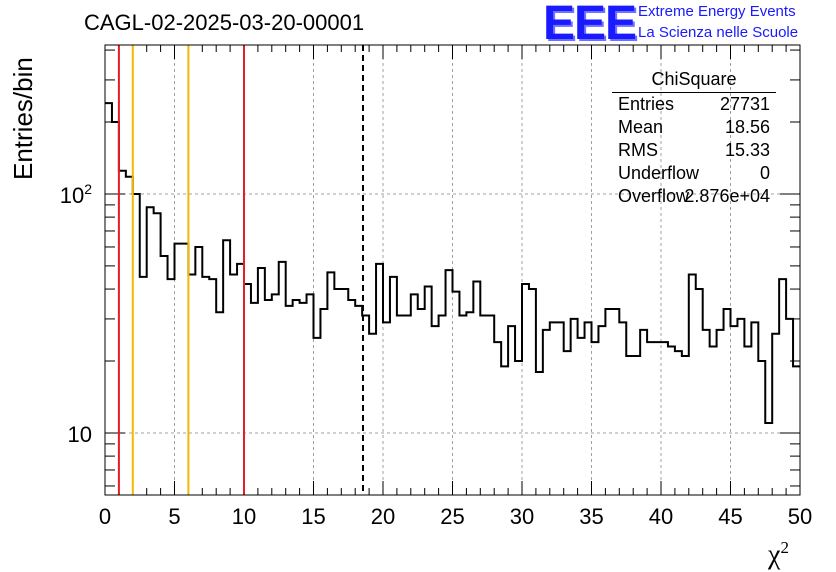 The height and width of the screenshot is (572, 836). Describe the element at coordinates (591, 516) in the screenshot. I see `x-tick-label: 35` at that location.